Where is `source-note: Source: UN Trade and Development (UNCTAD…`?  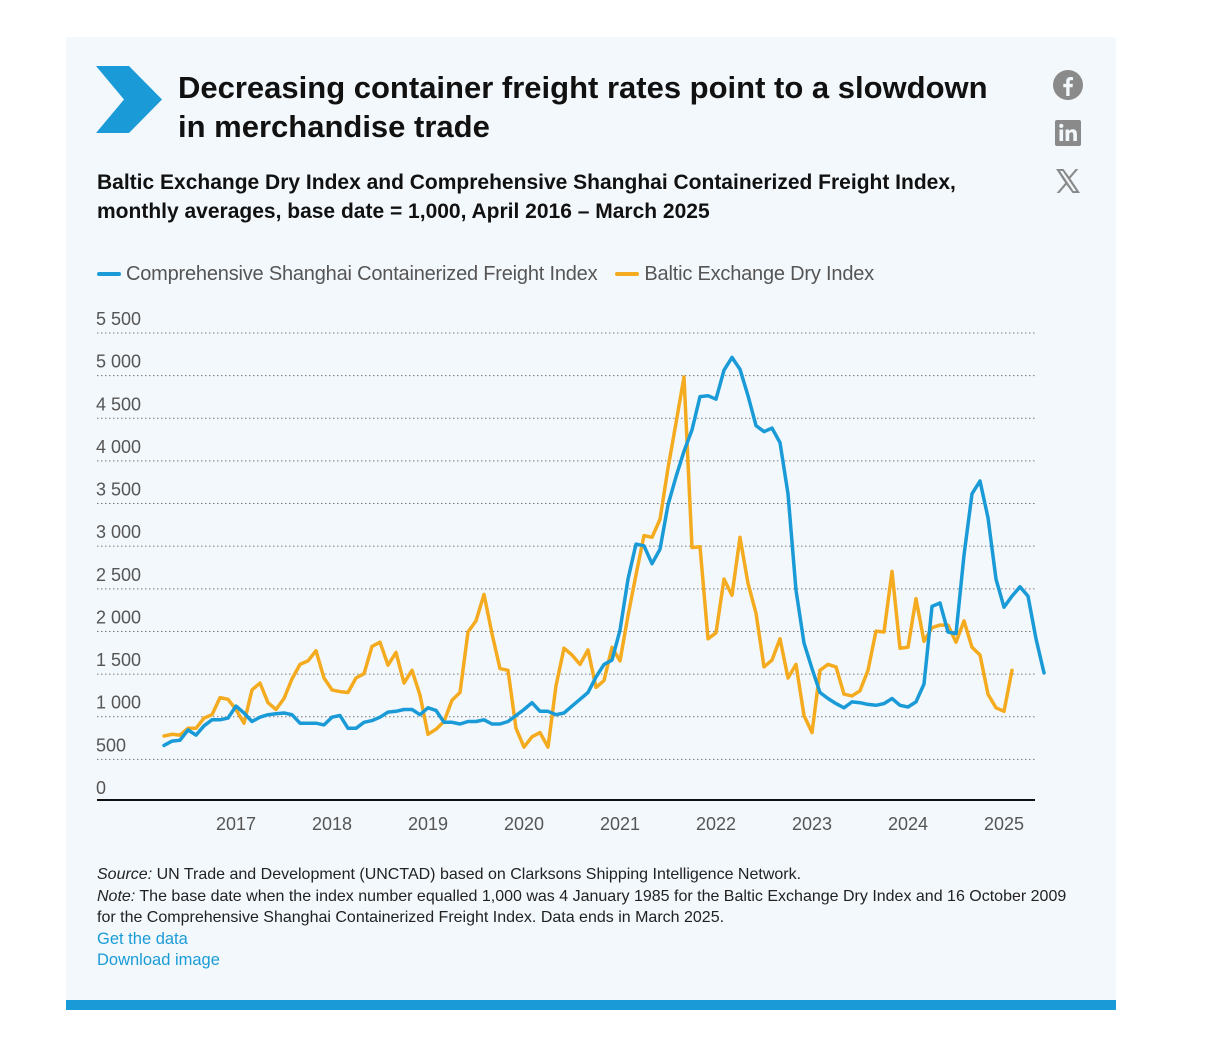 source-note: Source: UN Trade and Development (UNCTAD… is located at coordinates (582, 896).